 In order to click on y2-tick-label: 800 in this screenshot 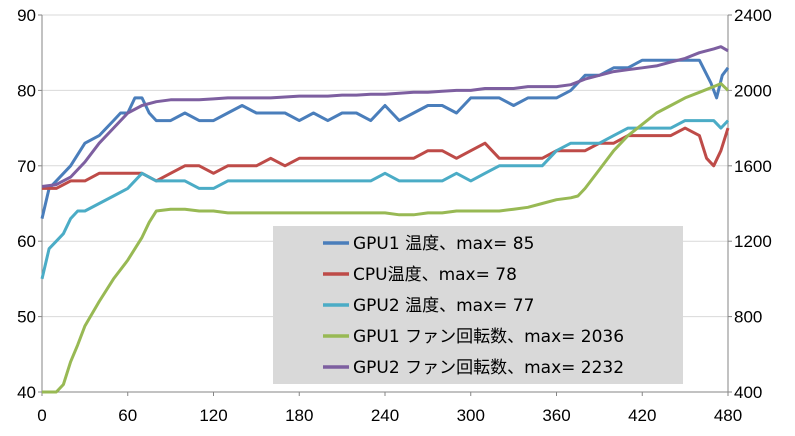, I will do `click(748, 317)`.